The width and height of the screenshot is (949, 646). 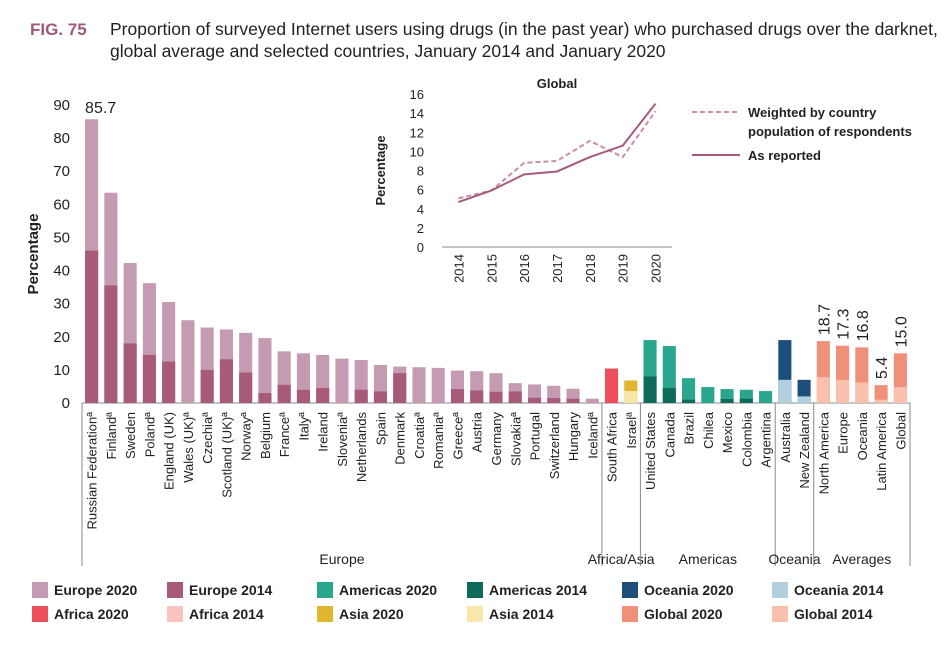 What do you see at coordinates (515, 439) in the screenshot?
I see `x-tick-label: Slovakiaª` at bounding box center [515, 439].